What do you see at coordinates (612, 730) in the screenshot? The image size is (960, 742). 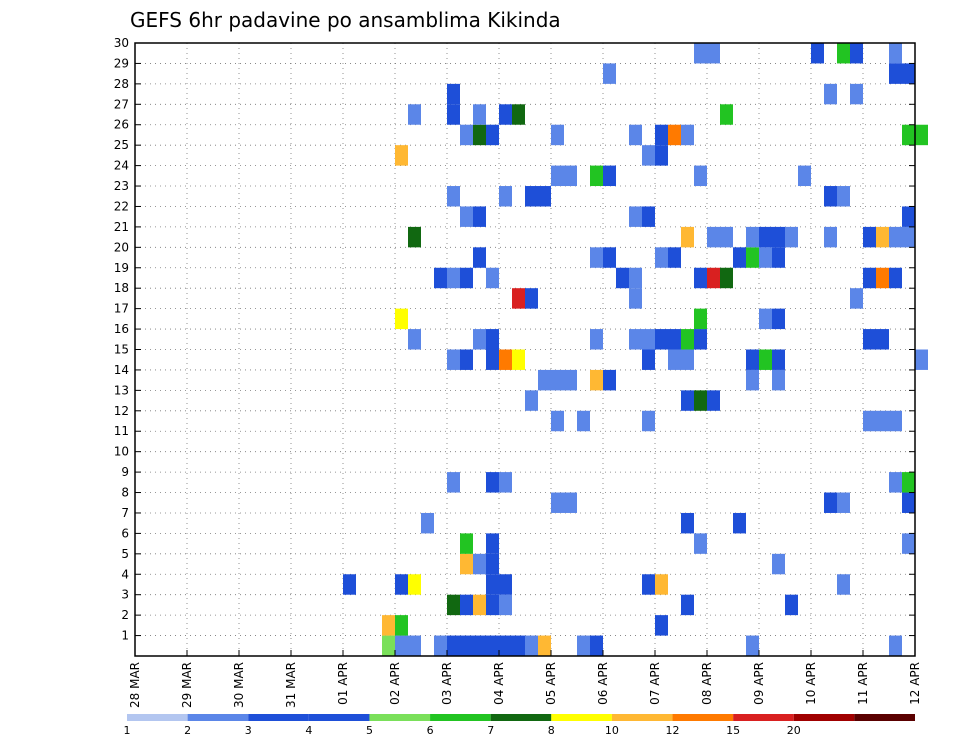 I see `colorbar-label: 10` at bounding box center [612, 730].